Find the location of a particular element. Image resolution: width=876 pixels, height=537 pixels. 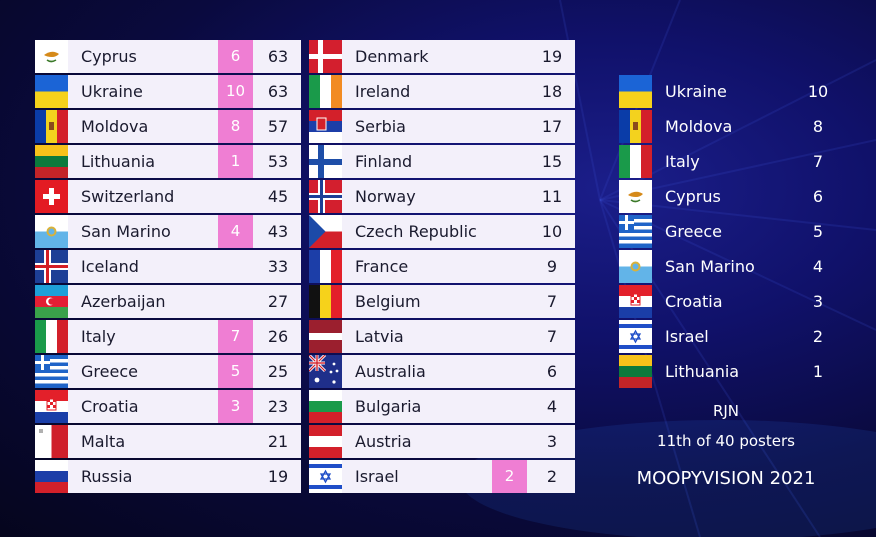

country-name: Czech Republic is located at coordinates (416, 231).